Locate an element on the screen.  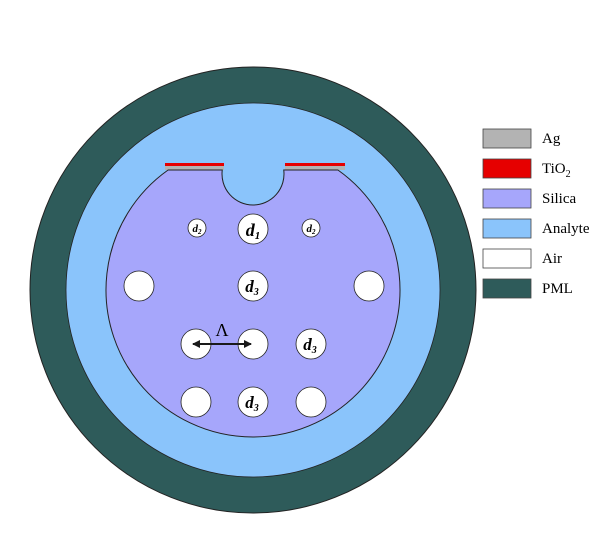
legend-label-pml: PML is located at coordinates (557, 289).